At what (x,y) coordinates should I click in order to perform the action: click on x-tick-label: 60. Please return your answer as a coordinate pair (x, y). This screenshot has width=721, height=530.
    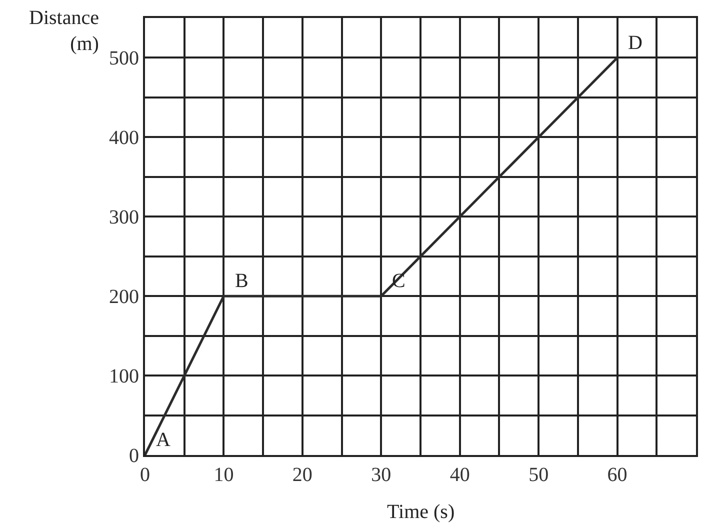
    Looking at the image, I should click on (617, 475).